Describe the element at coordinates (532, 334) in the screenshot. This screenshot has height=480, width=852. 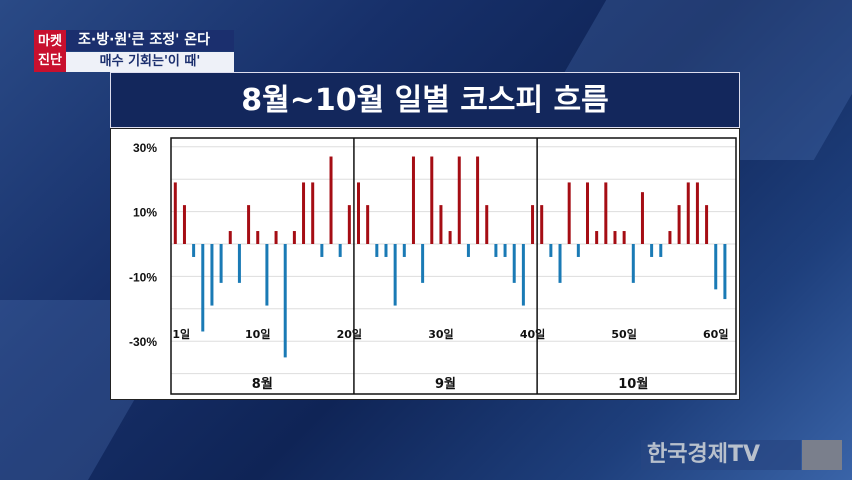
I see `x-tick-label: 40일` at that location.